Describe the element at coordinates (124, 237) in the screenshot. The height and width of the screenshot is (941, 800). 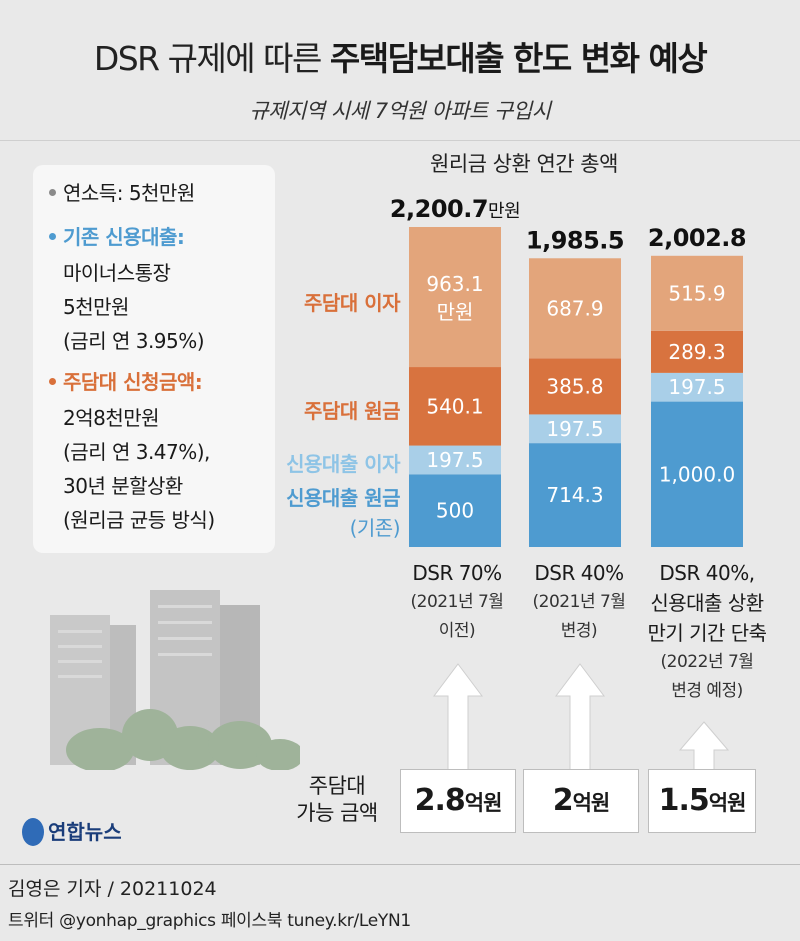
I see `credit-loan-head: 기존 신용대출:` at that location.